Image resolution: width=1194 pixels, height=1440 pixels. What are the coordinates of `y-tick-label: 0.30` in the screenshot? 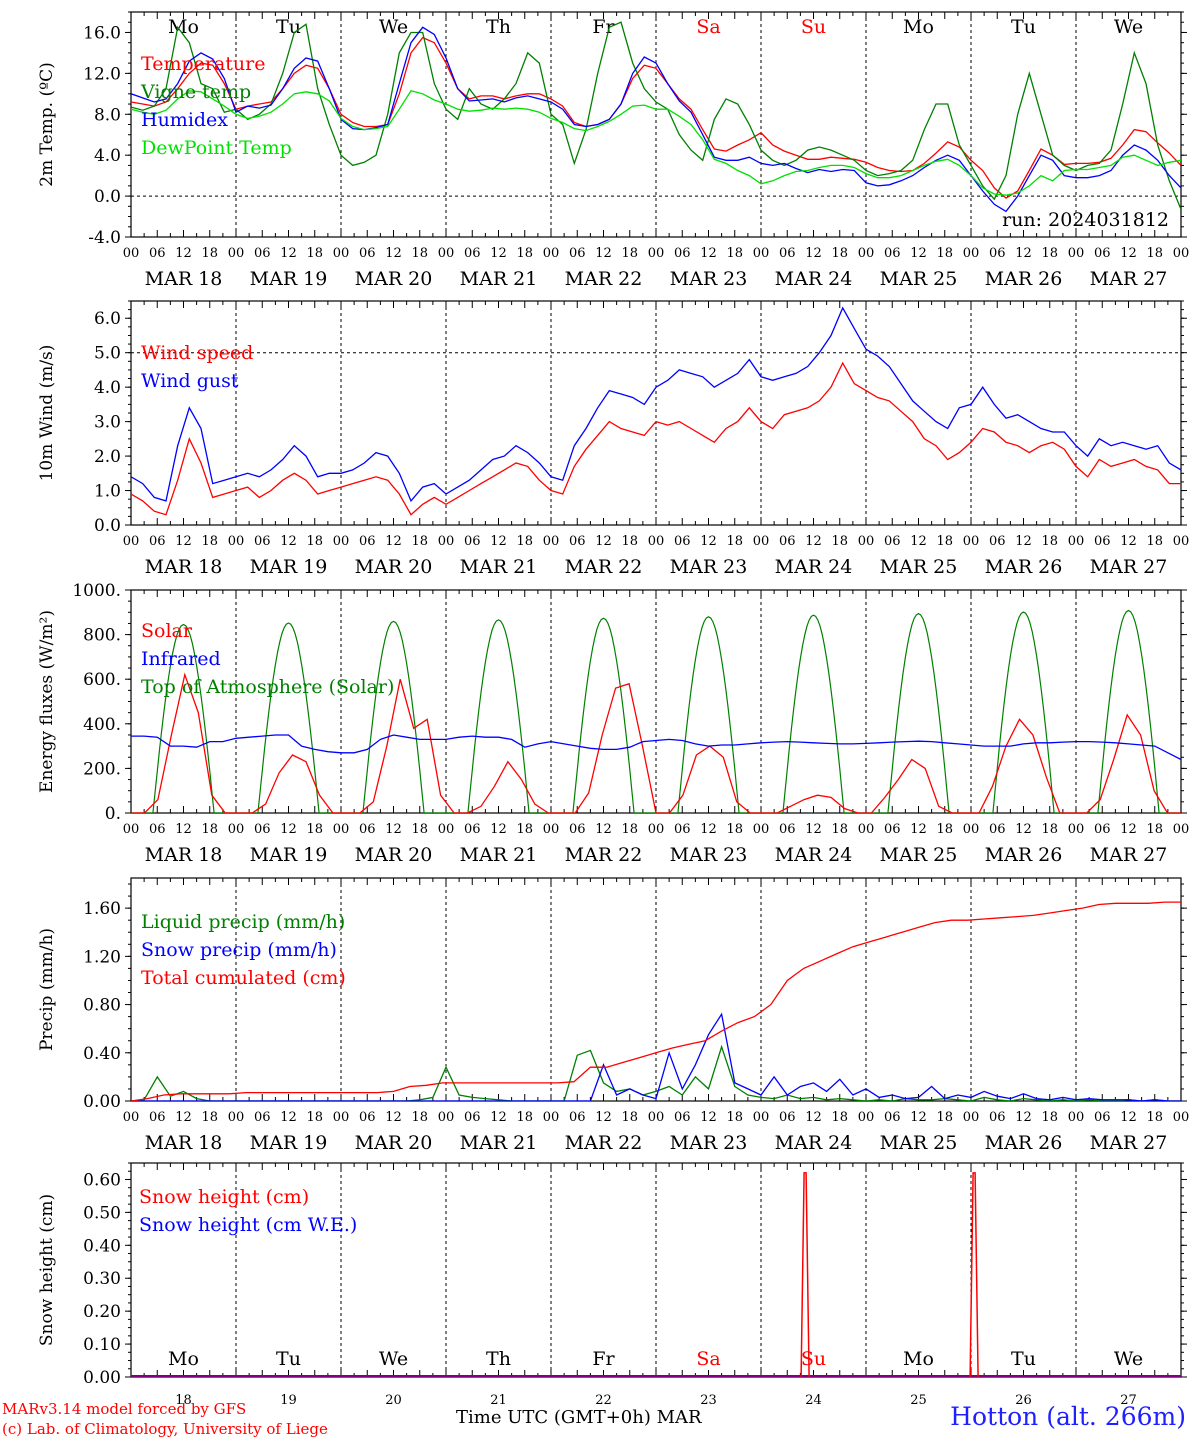 It's located at (102, 1279).